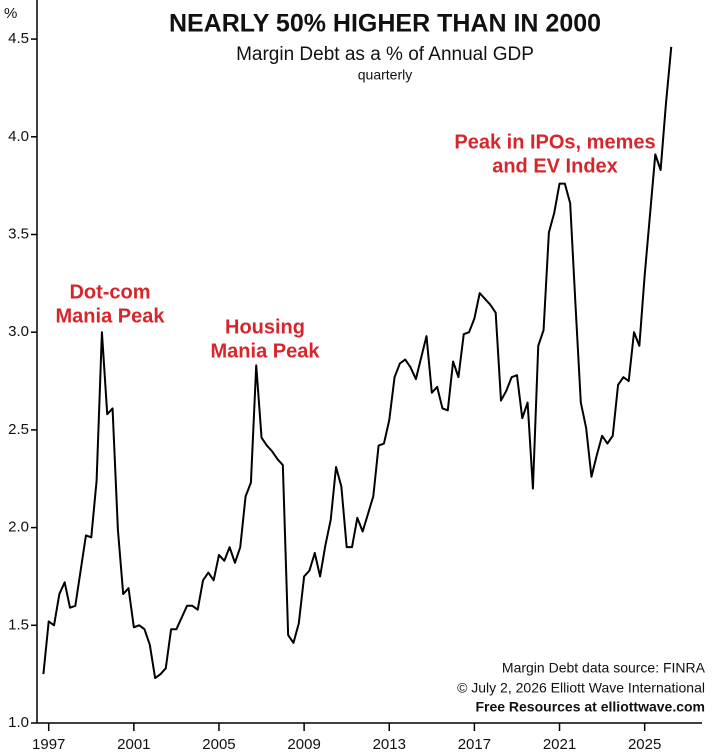  What do you see at coordinates (18, 624) in the screenshot?
I see `y-tick-label: 1.5` at bounding box center [18, 624].